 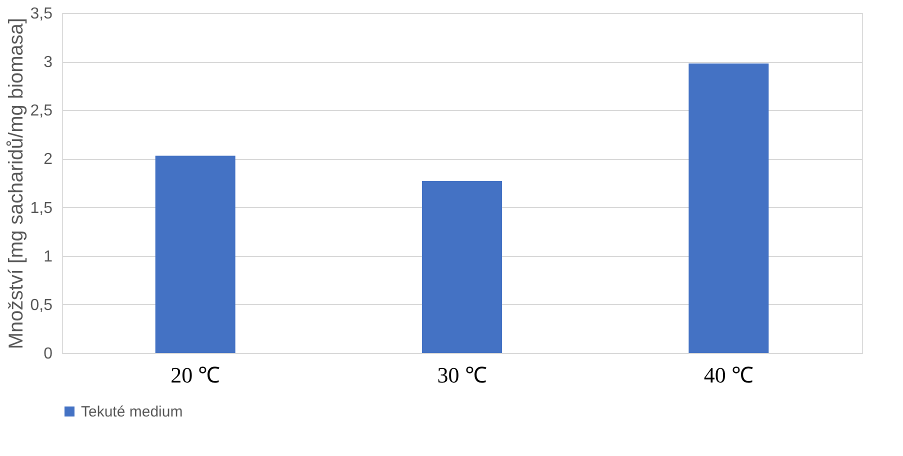 I want to click on y-tick-label: 1,5, so click(x=41, y=208).